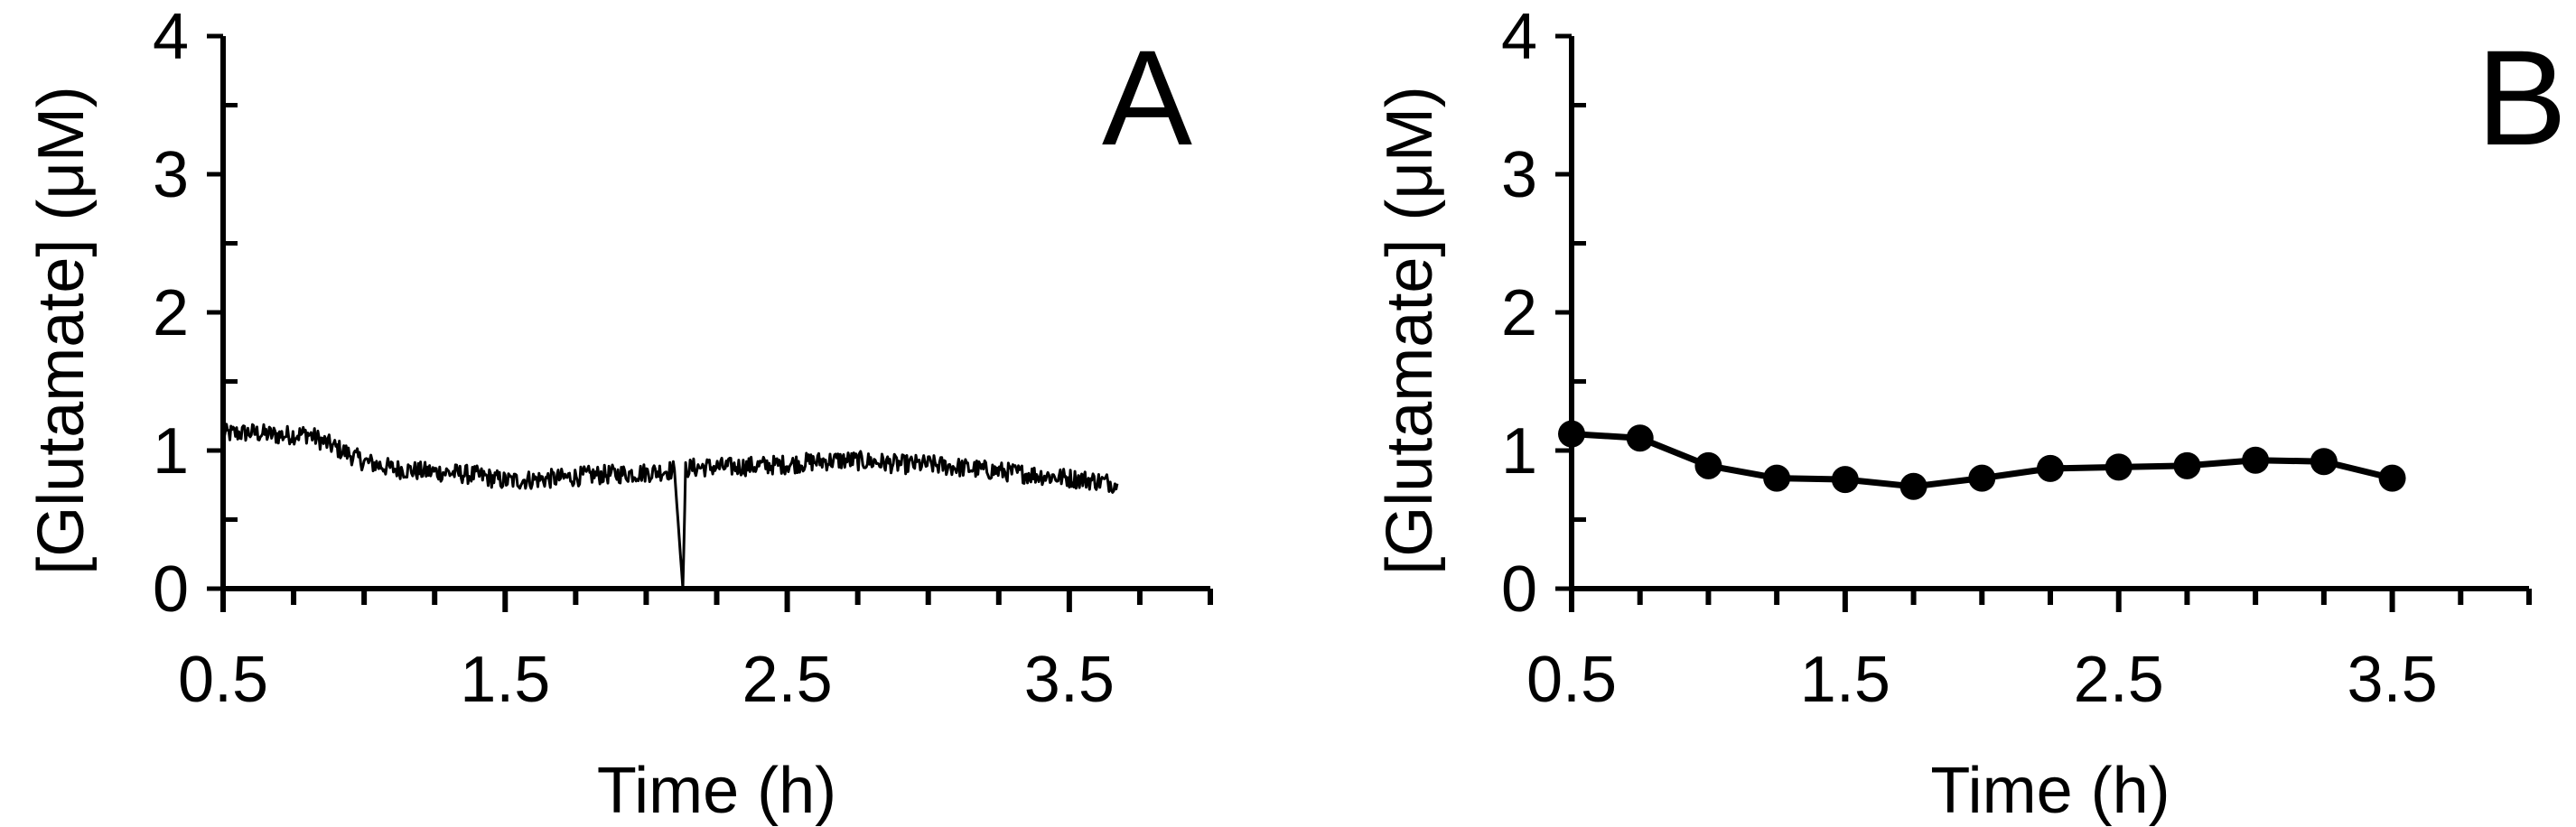 This screenshot has height=827, width=2576. I want to click on series-layer-b, so click(1982, 460).